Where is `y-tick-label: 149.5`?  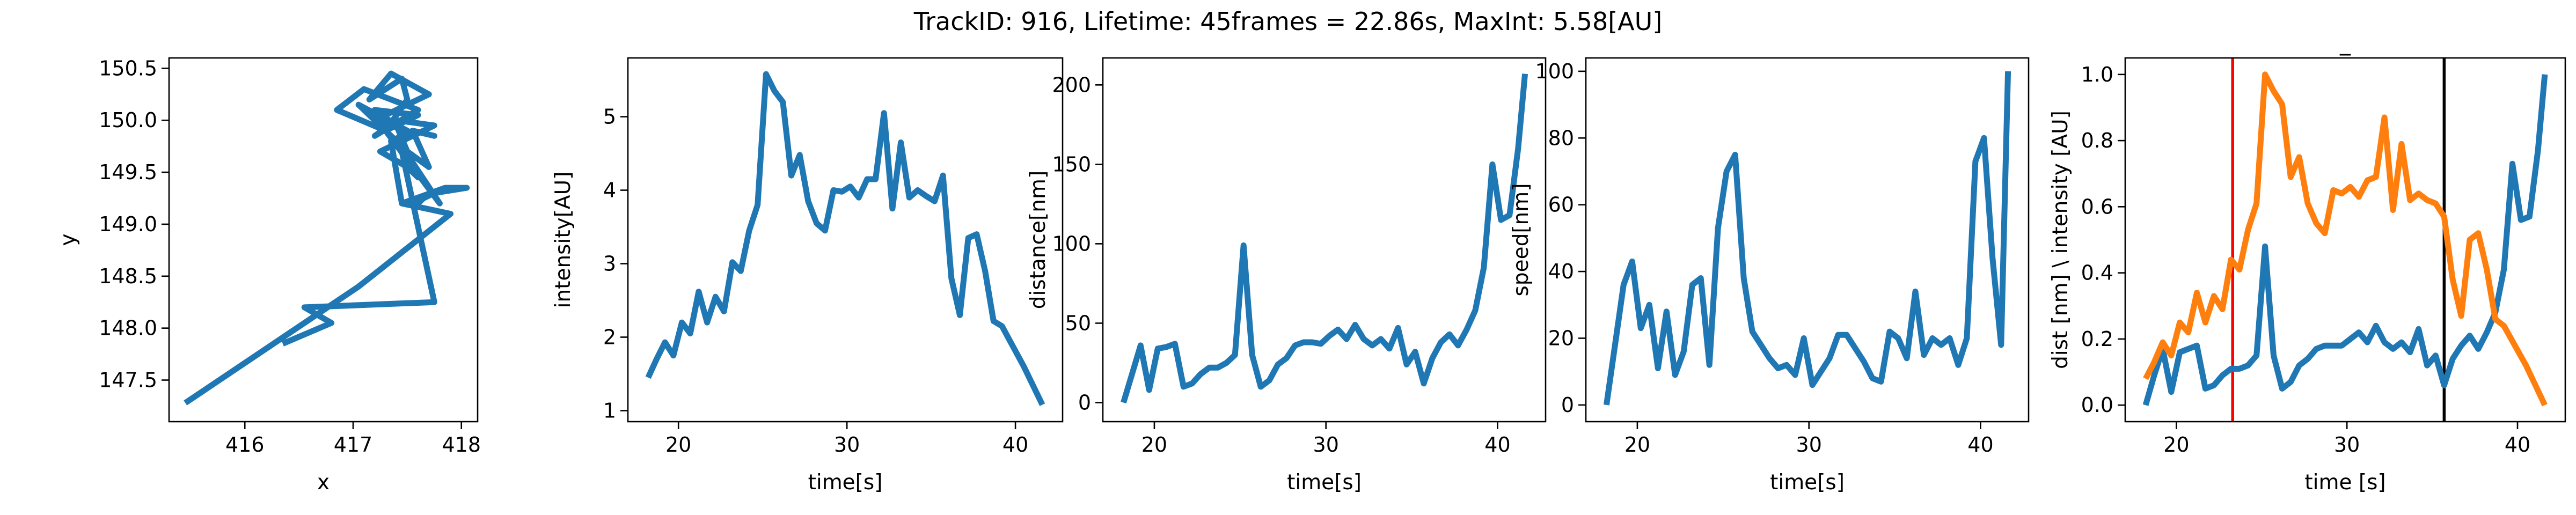 y-tick-label: 149.5 is located at coordinates (128, 172).